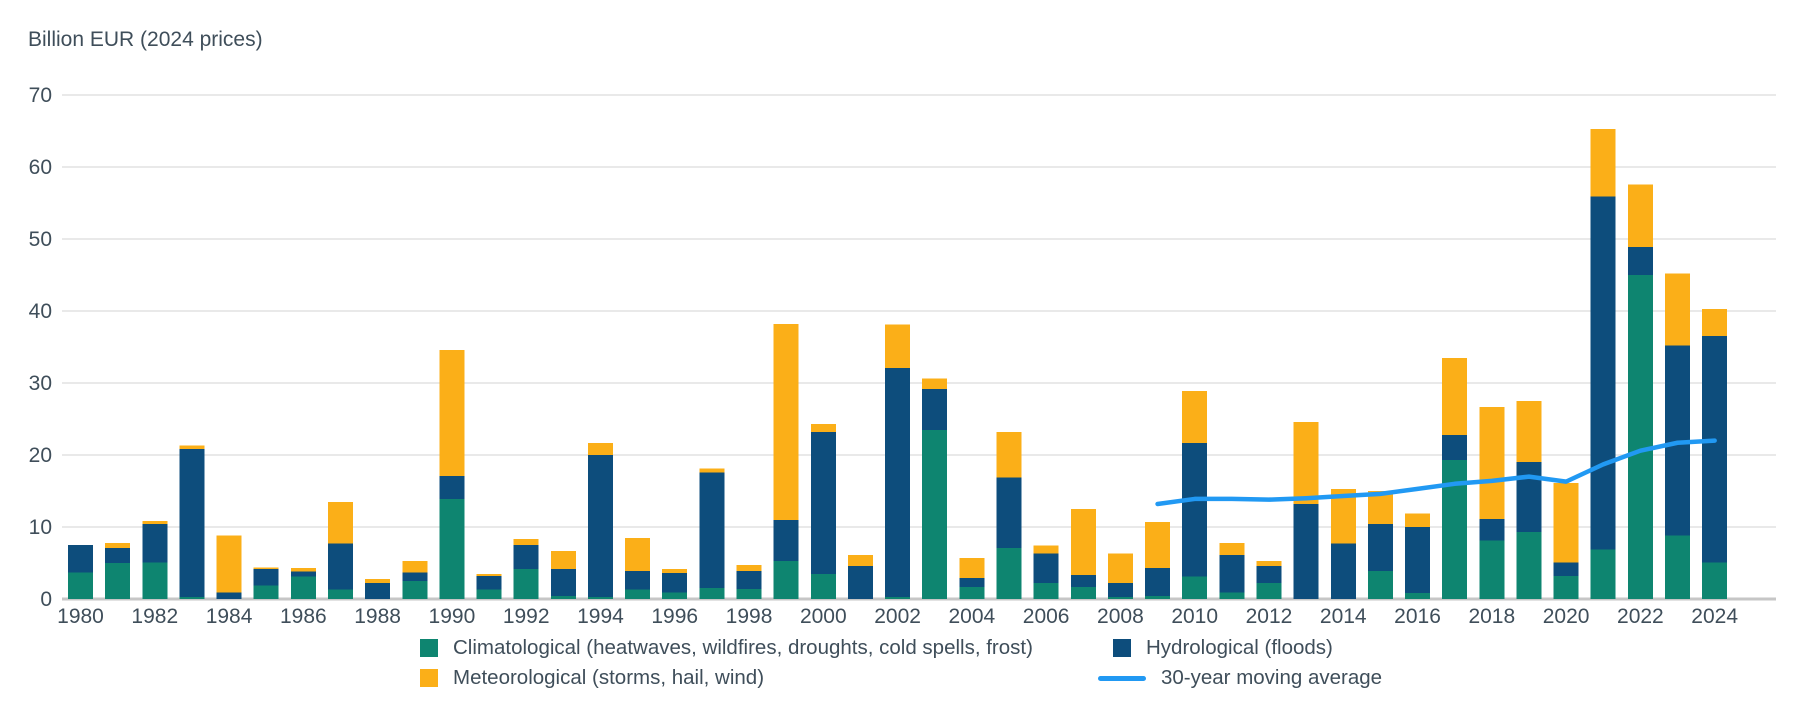 Image resolution: width=1798 pixels, height=718 pixels. I want to click on bar-2002-hydrological, so click(898, 482).